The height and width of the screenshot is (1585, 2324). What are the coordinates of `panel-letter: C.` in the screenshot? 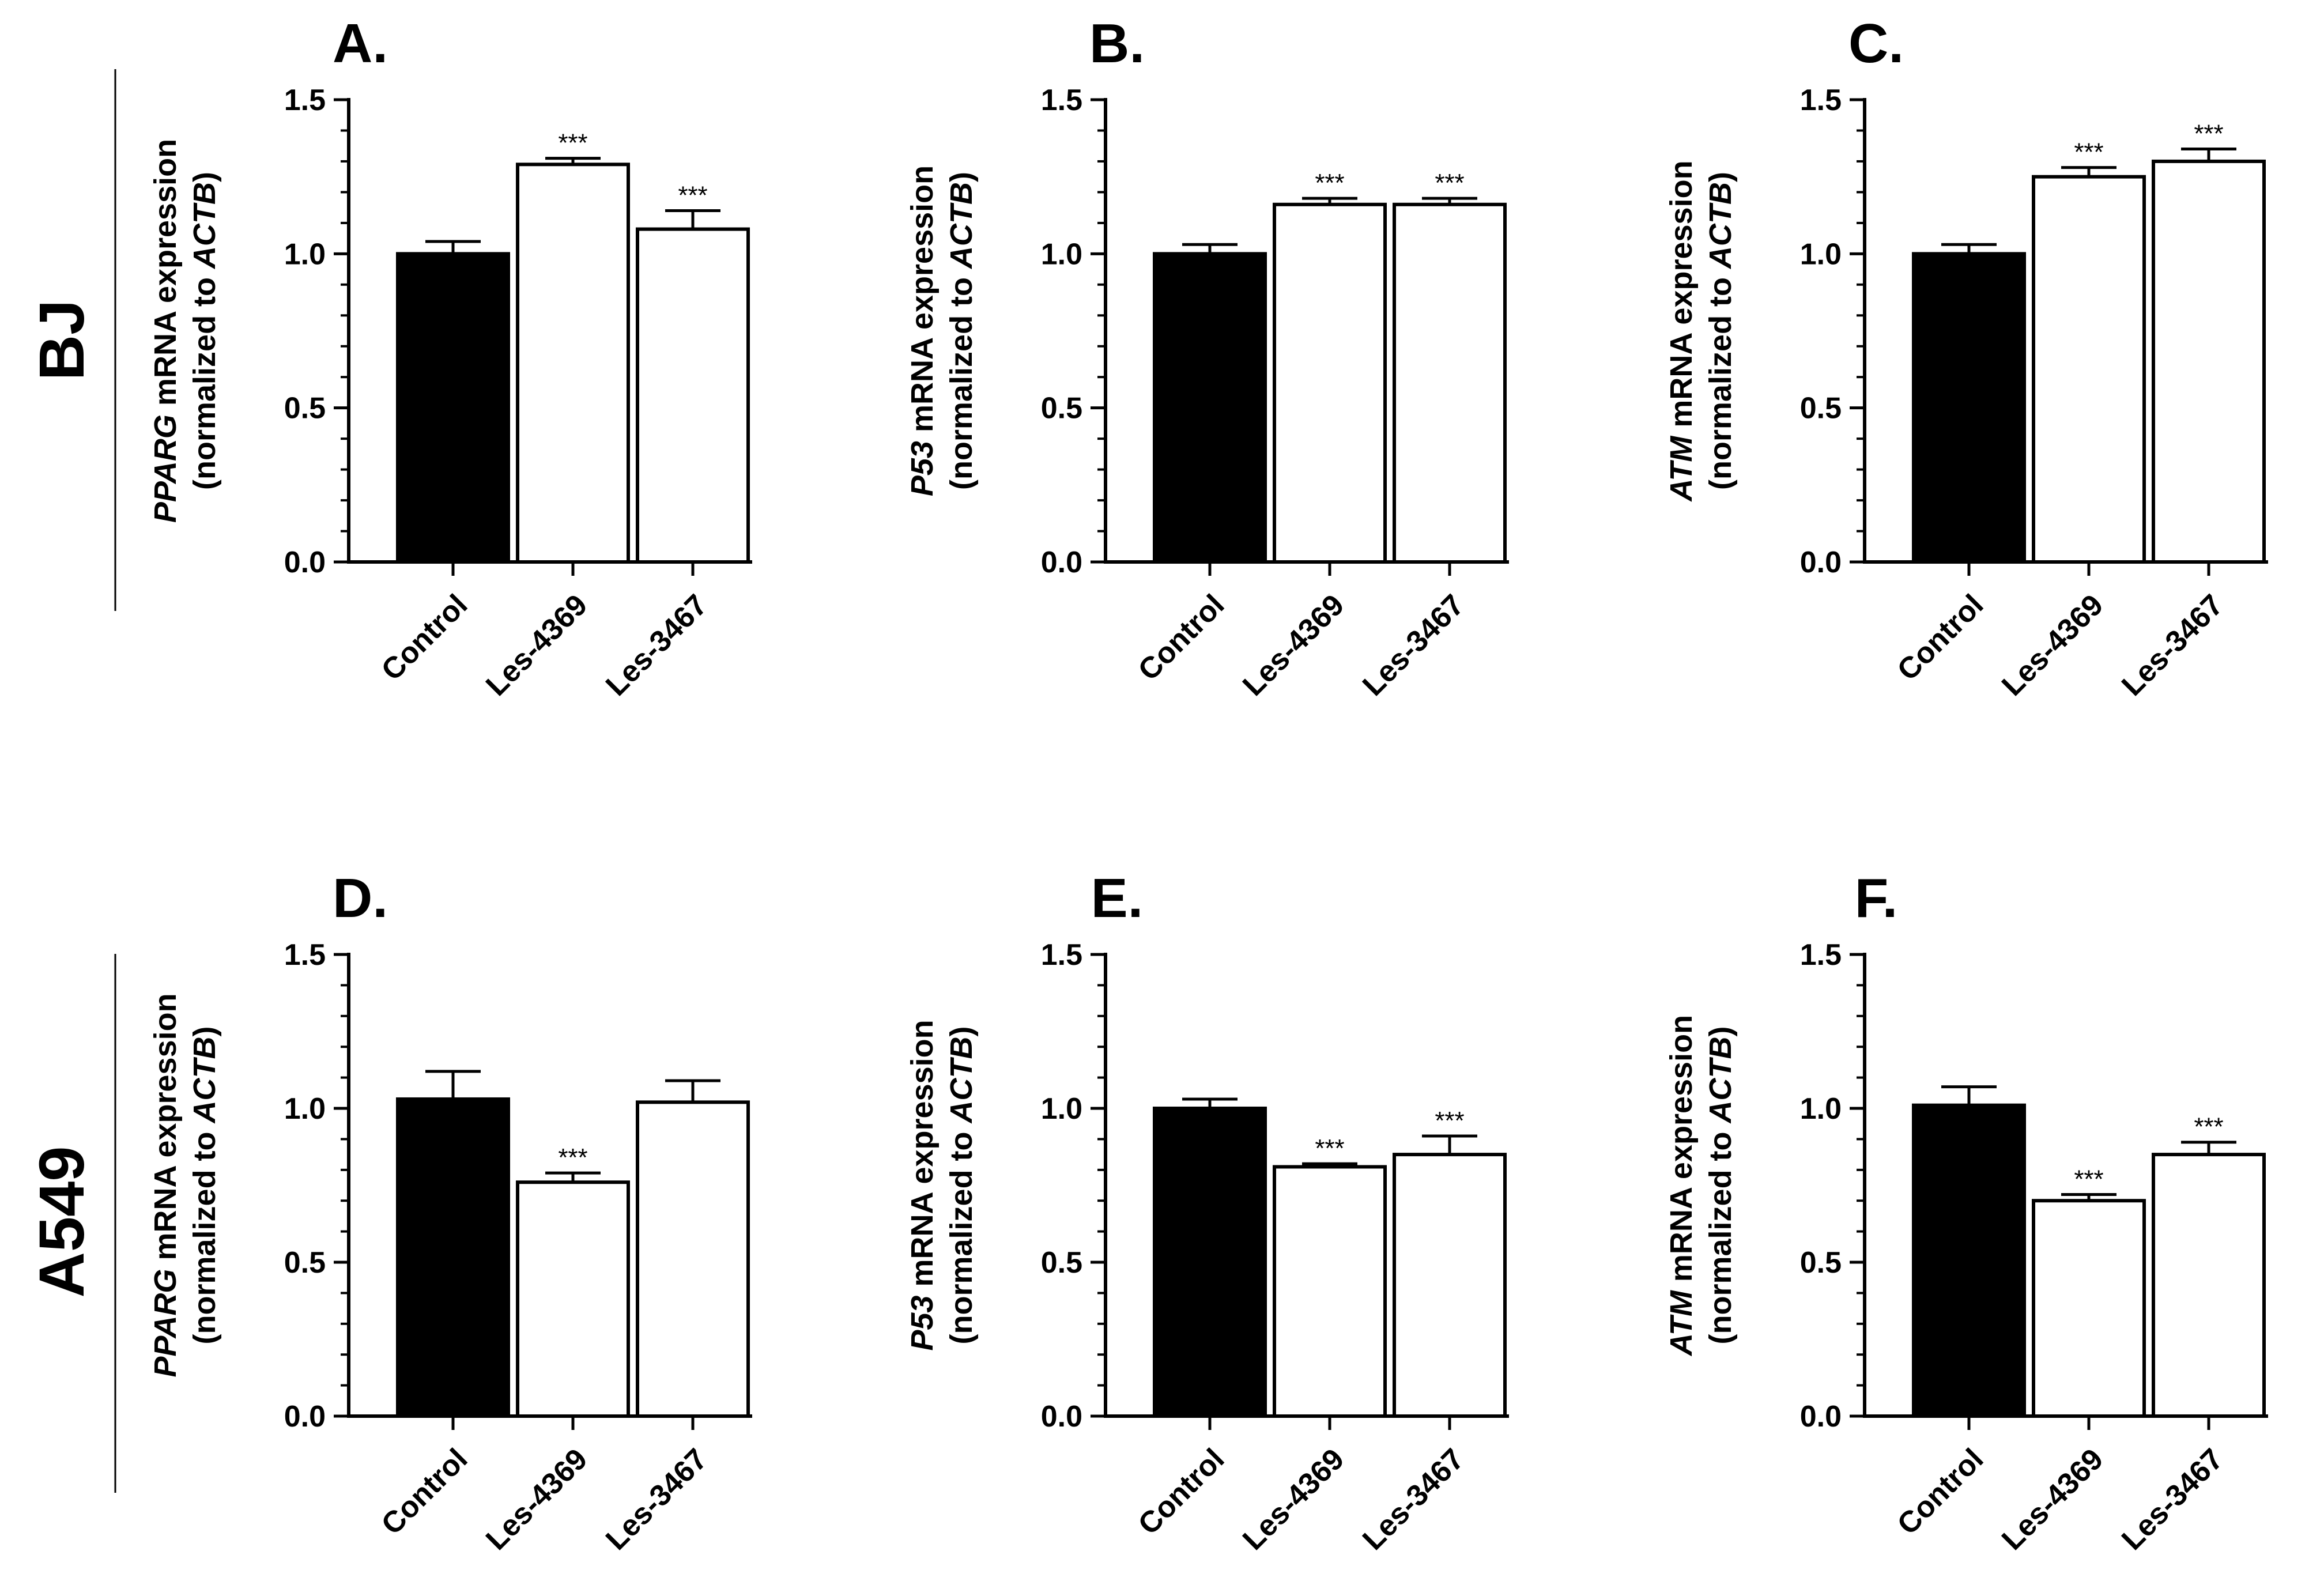 It's located at (1876, 43).